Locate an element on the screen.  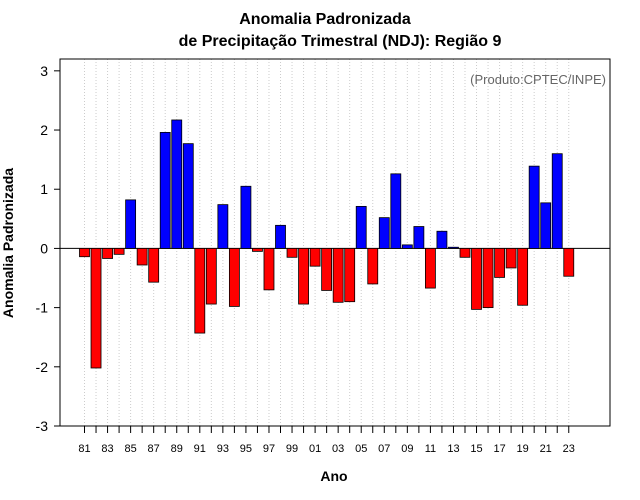
x-tick-label: 95 is located at coordinates (246, 449).